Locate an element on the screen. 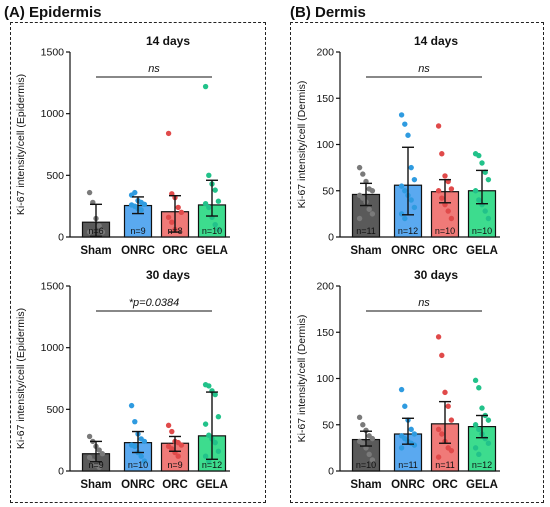  significance-annotation: ns is located at coordinates (424, 69).